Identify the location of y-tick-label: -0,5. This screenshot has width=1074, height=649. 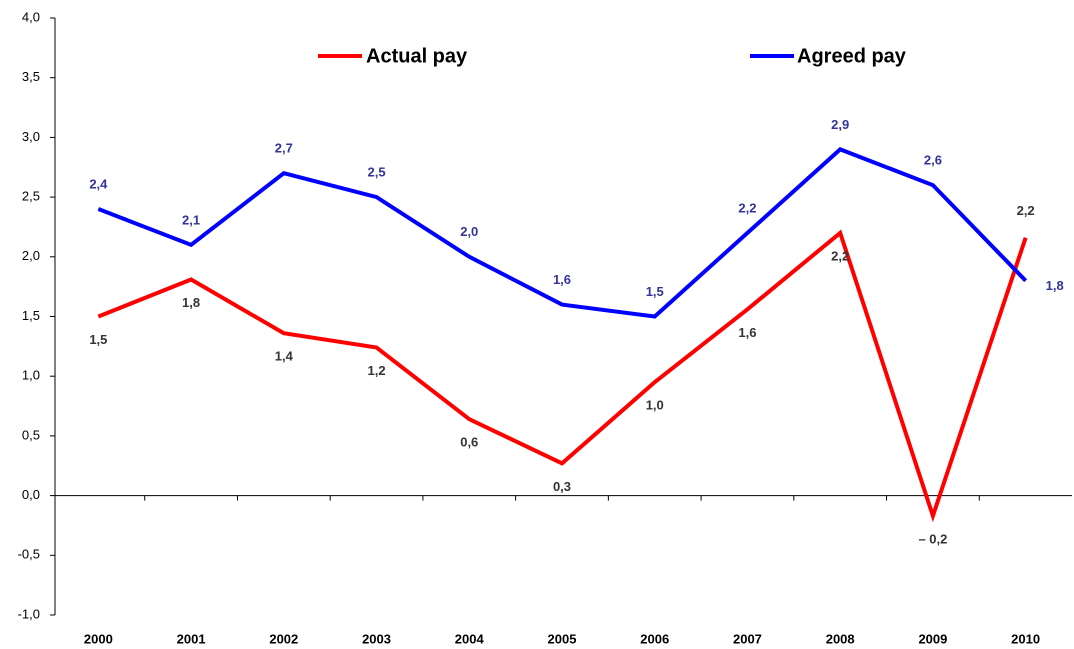
(29, 554).